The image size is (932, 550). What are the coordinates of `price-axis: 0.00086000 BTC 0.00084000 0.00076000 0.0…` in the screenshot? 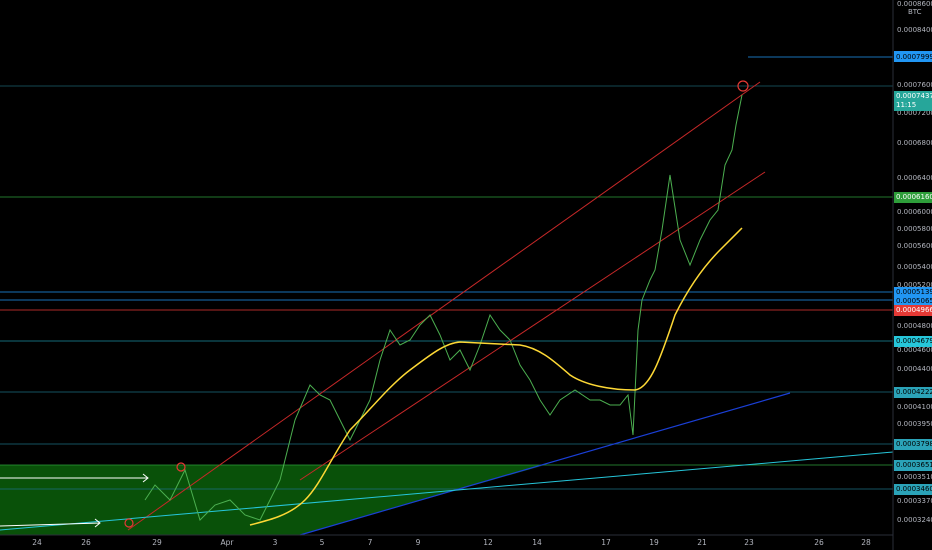 It's located at (914, 262).